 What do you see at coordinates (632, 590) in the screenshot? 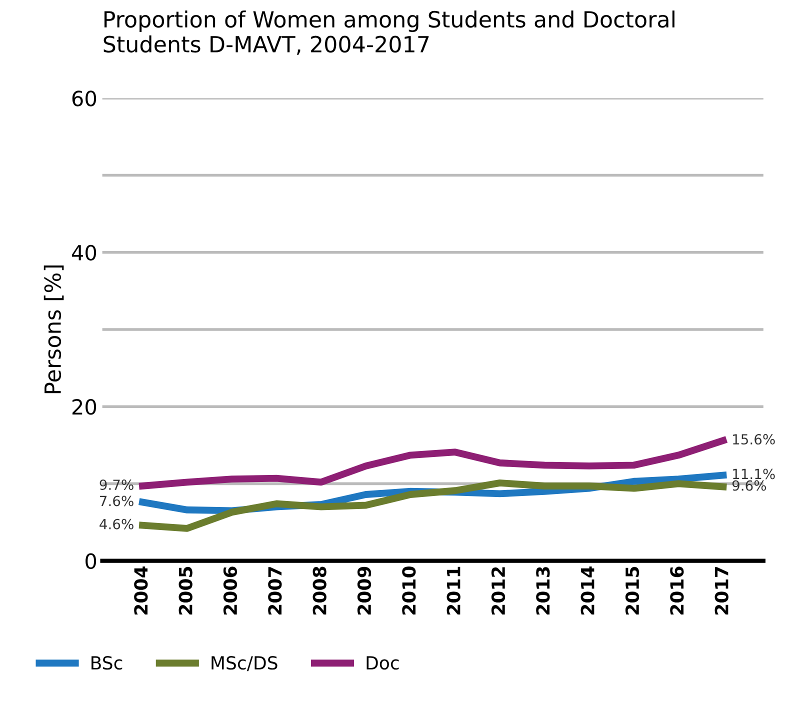
I see `x-tick-label: 2015` at bounding box center [632, 590].